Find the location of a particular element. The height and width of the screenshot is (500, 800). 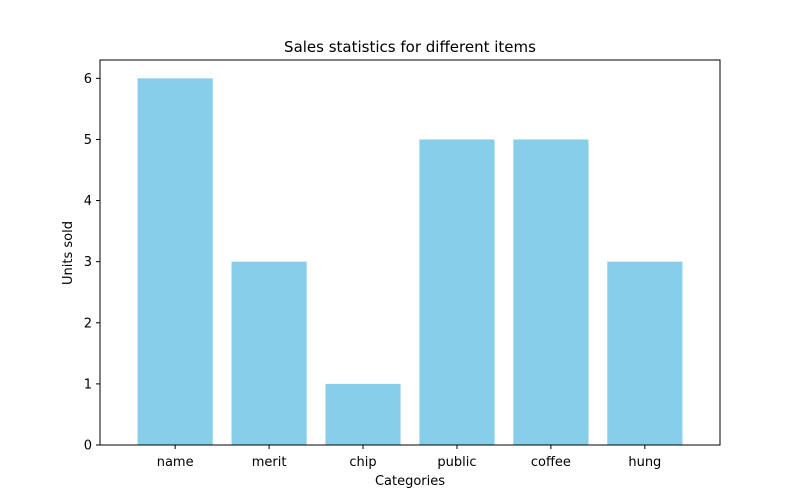

y-tick-label: 5 is located at coordinates (88, 140).